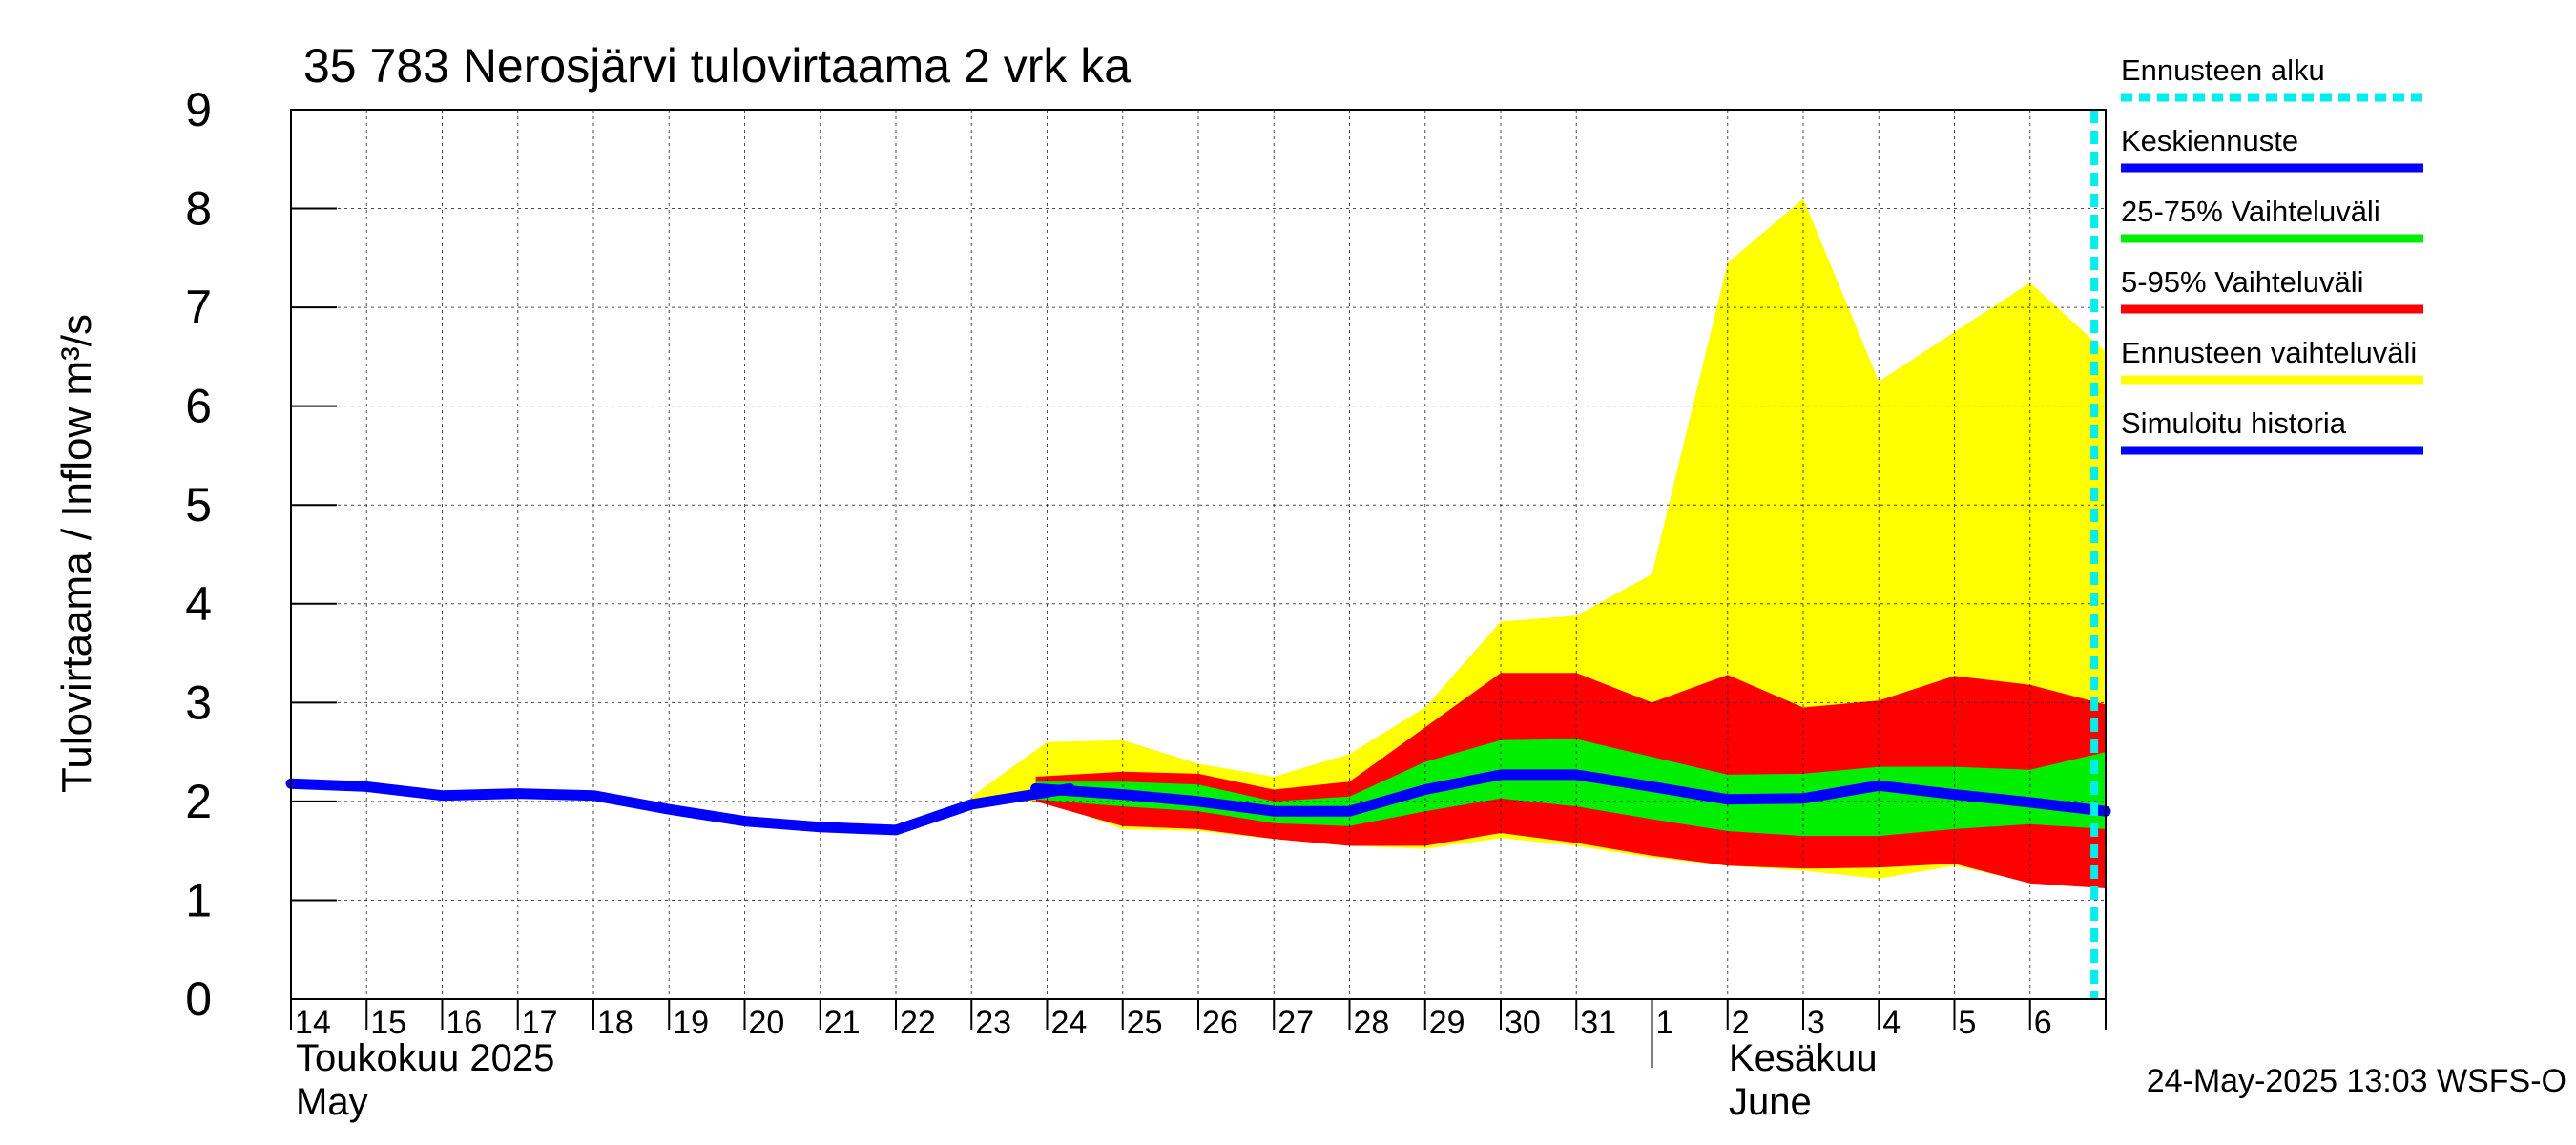 This screenshot has height=1145, width=2576. I want to click on y-tick-label: 5, so click(198, 505).